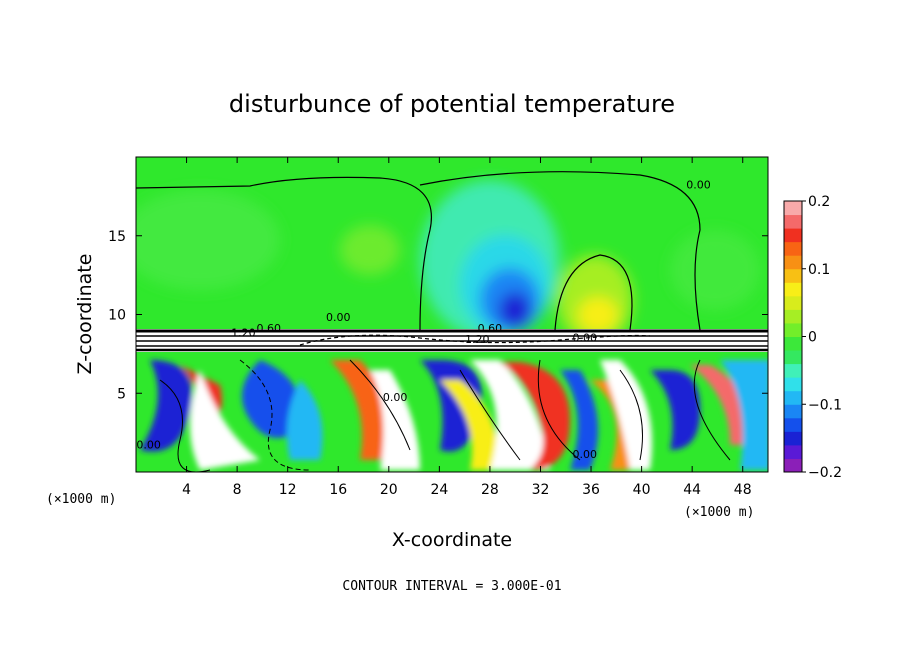 This screenshot has width=904, height=654. What do you see at coordinates (186, 490) in the screenshot?
I see `x-tick-label: 4` at bounding box center [186, 490].